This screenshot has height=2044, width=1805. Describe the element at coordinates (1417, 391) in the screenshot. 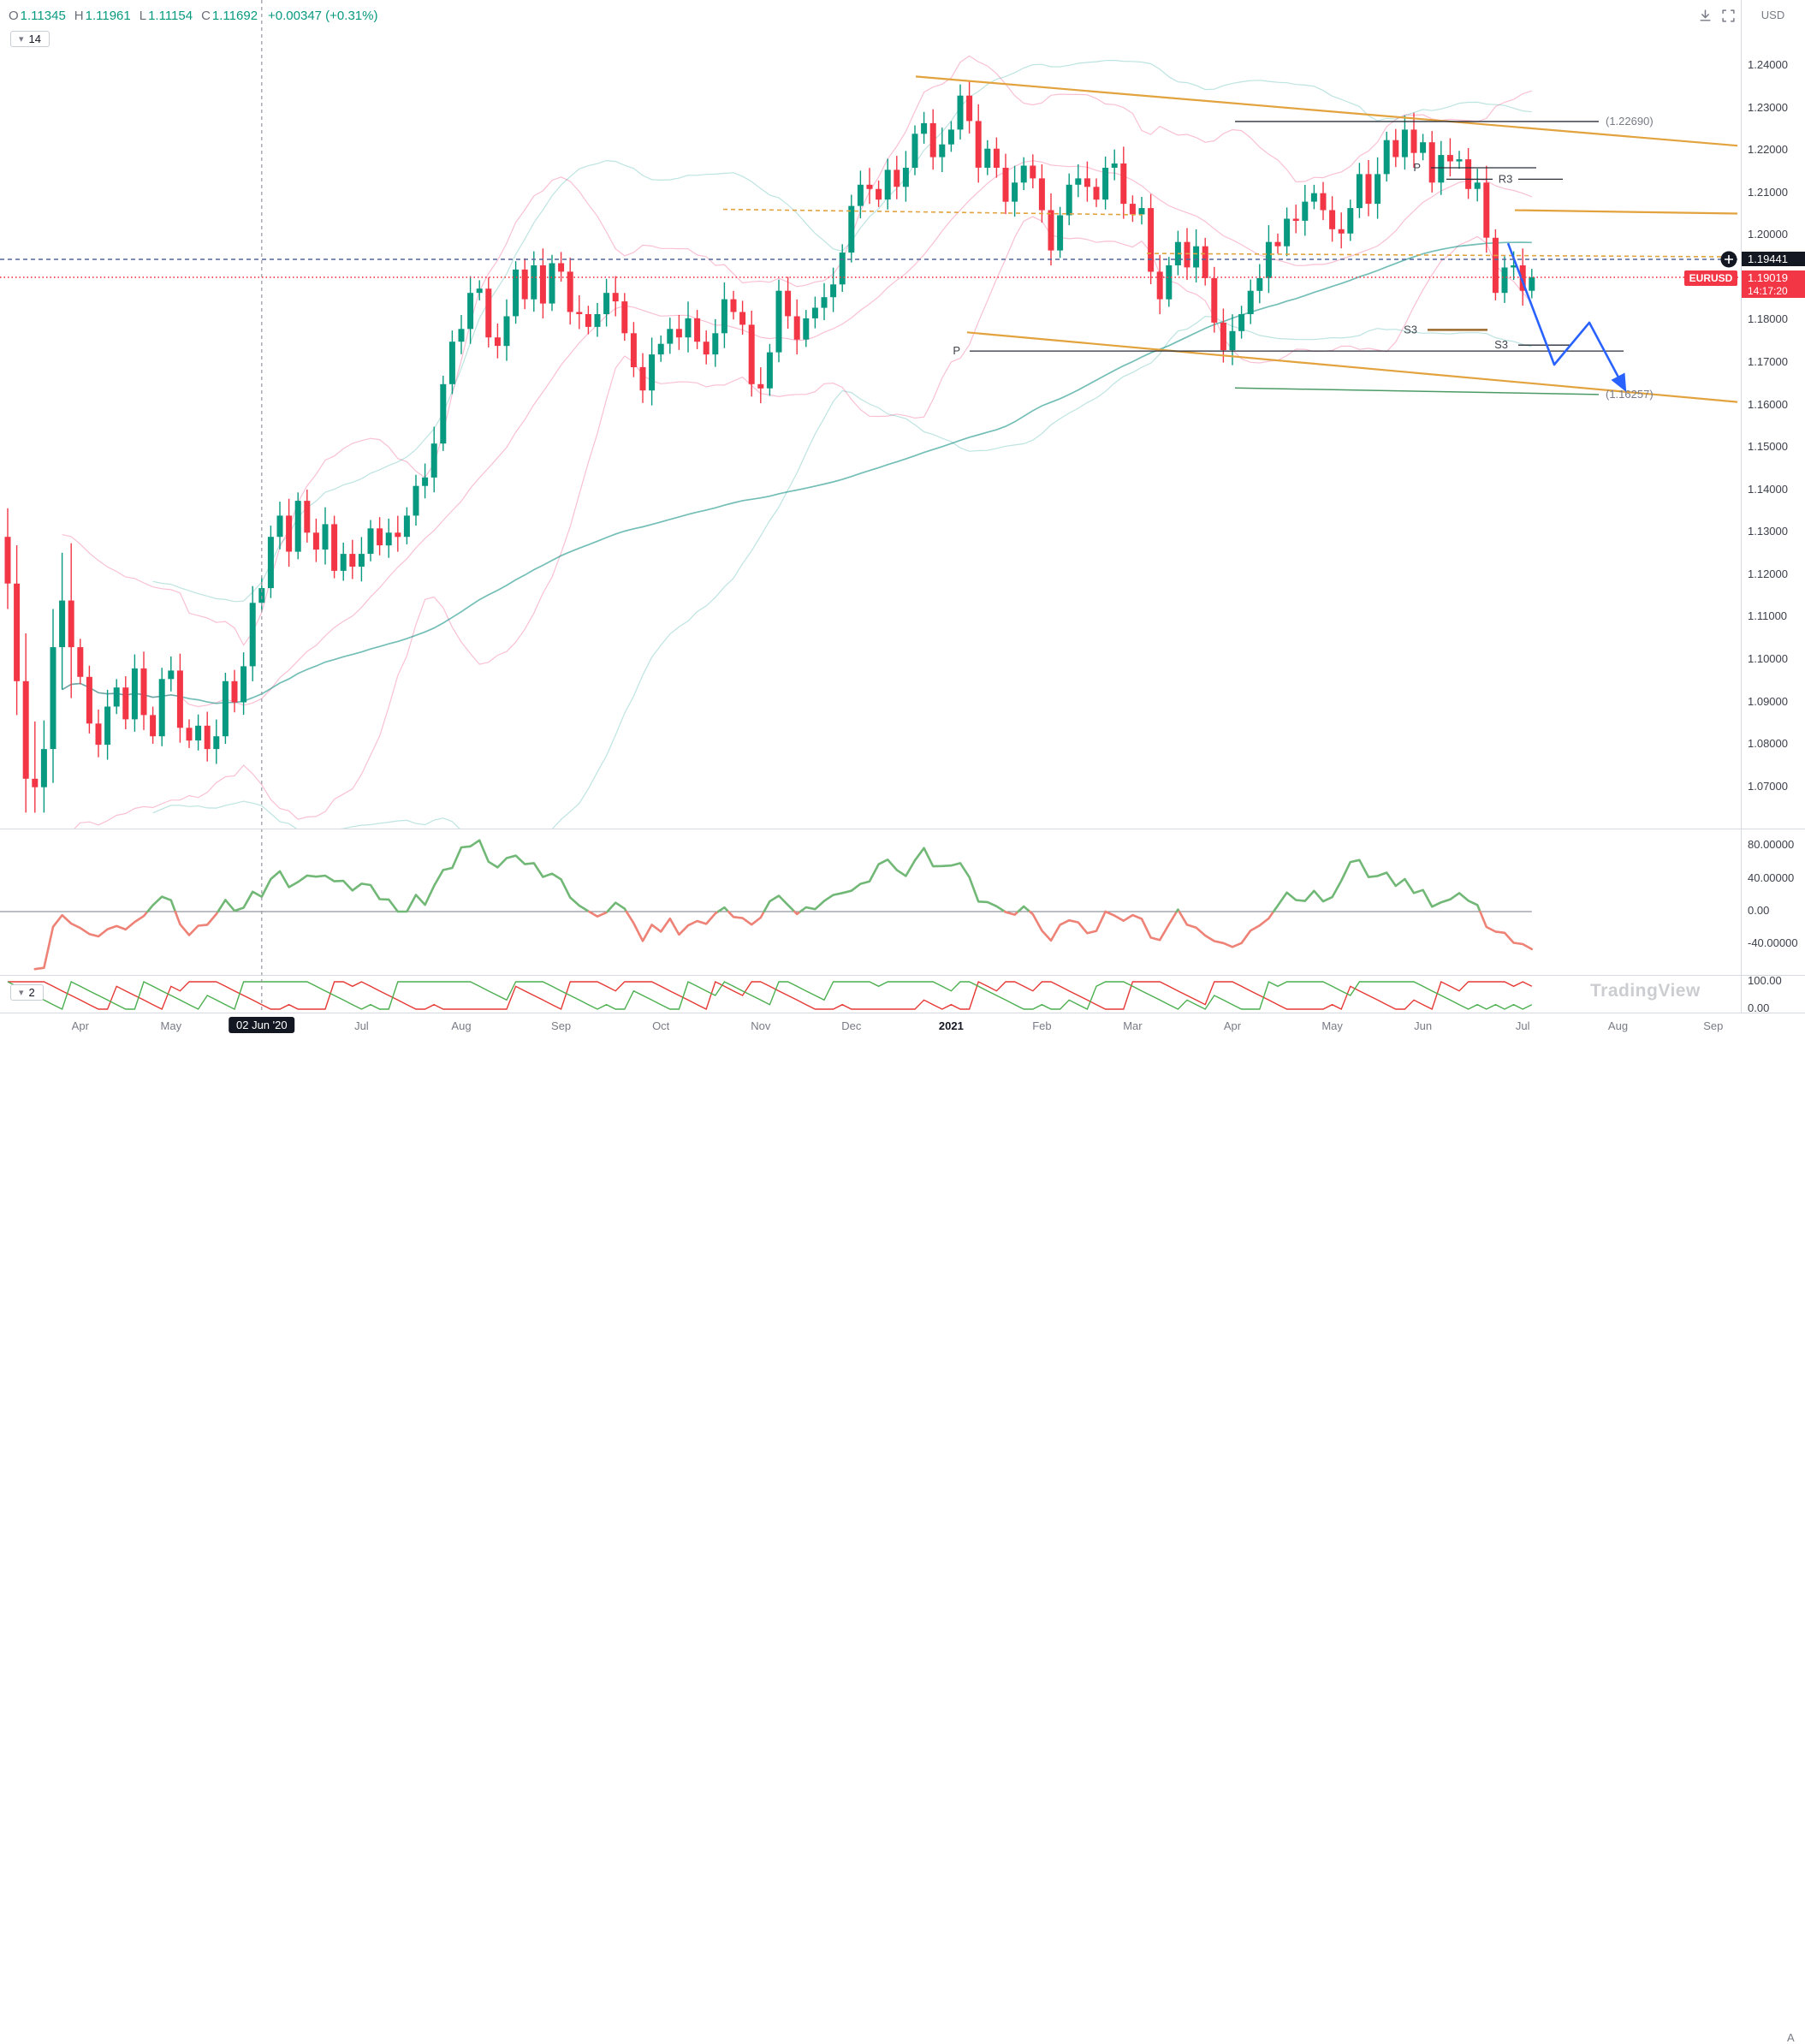

I see `price-level-line-low` at that location.